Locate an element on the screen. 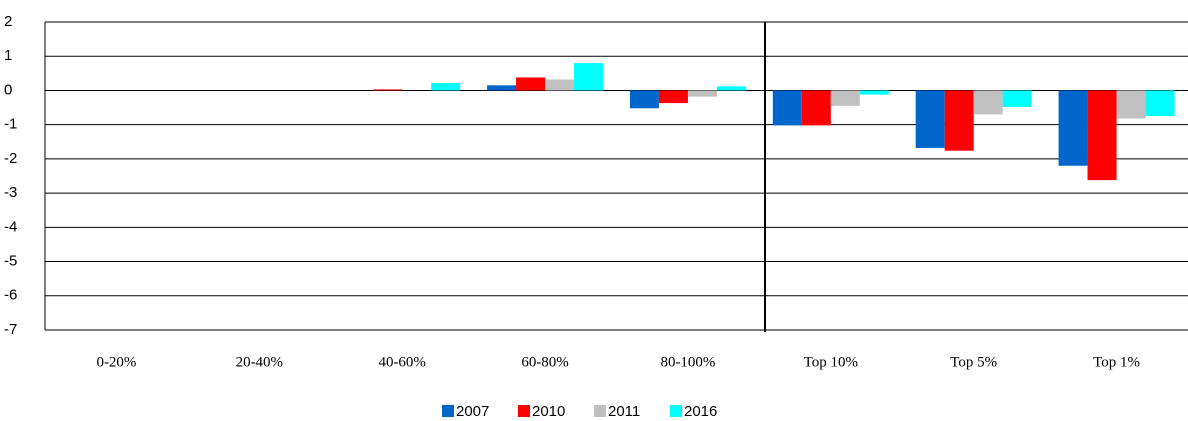 This screenshot has height=421, width=1188. x-tick-label: 80-100% is located at coordinates (687, 362).